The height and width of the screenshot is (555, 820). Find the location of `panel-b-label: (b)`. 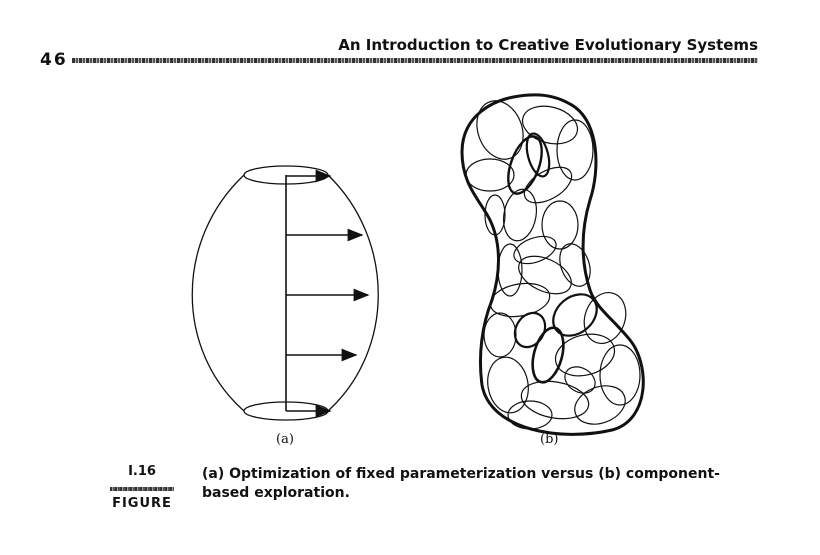

panel-b-label: (b) is located at coordinates (549, 439).